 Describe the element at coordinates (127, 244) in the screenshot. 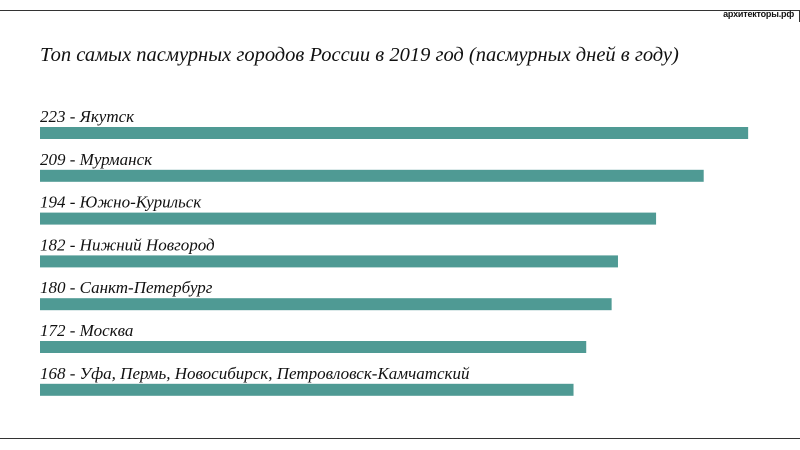

I see `bar-label-4: 182 - Нижний Новгород` at that location.